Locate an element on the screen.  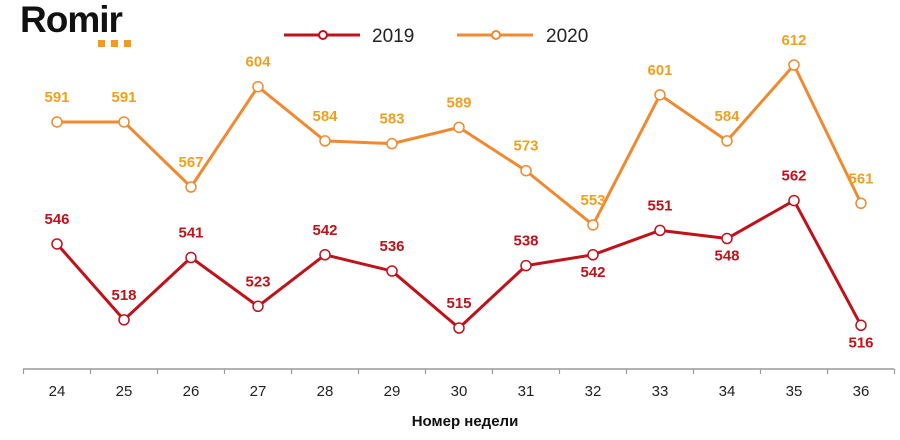
data-label-2020: 604 is located at coordinates (258, 62).